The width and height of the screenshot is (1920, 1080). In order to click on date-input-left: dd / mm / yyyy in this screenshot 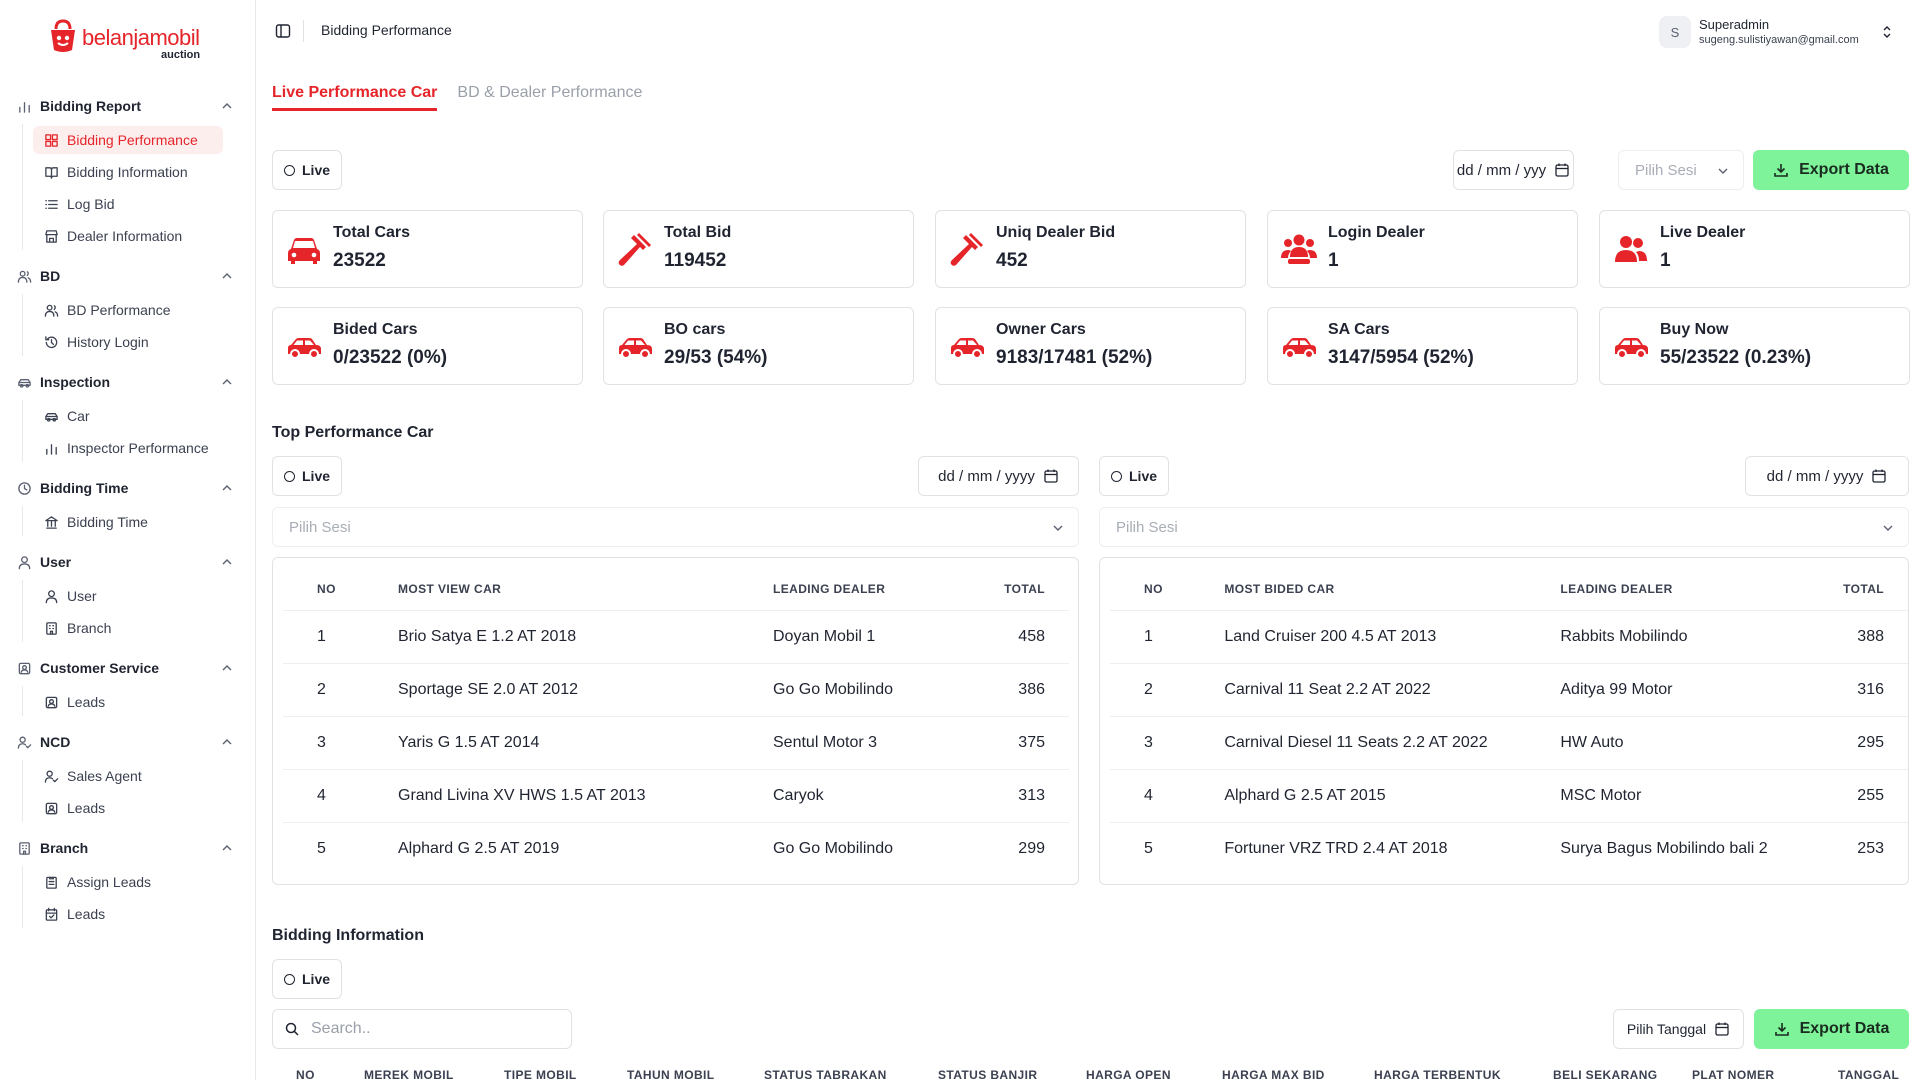, I will do `click(998, 476)`.